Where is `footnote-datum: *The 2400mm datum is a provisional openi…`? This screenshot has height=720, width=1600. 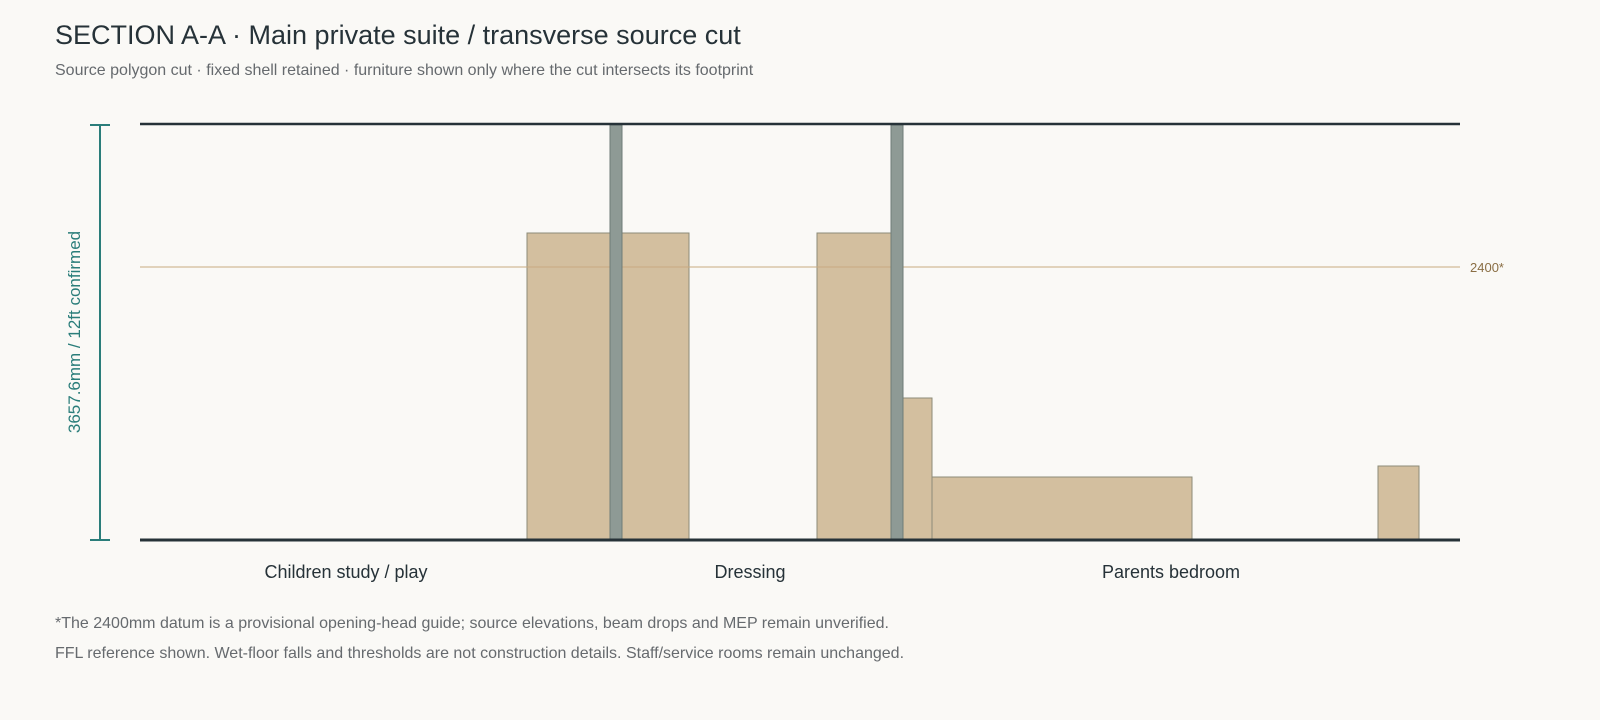 footnote-datum: *The 2400mm datum is a provisional openi… is located at coordinates (472, 623).